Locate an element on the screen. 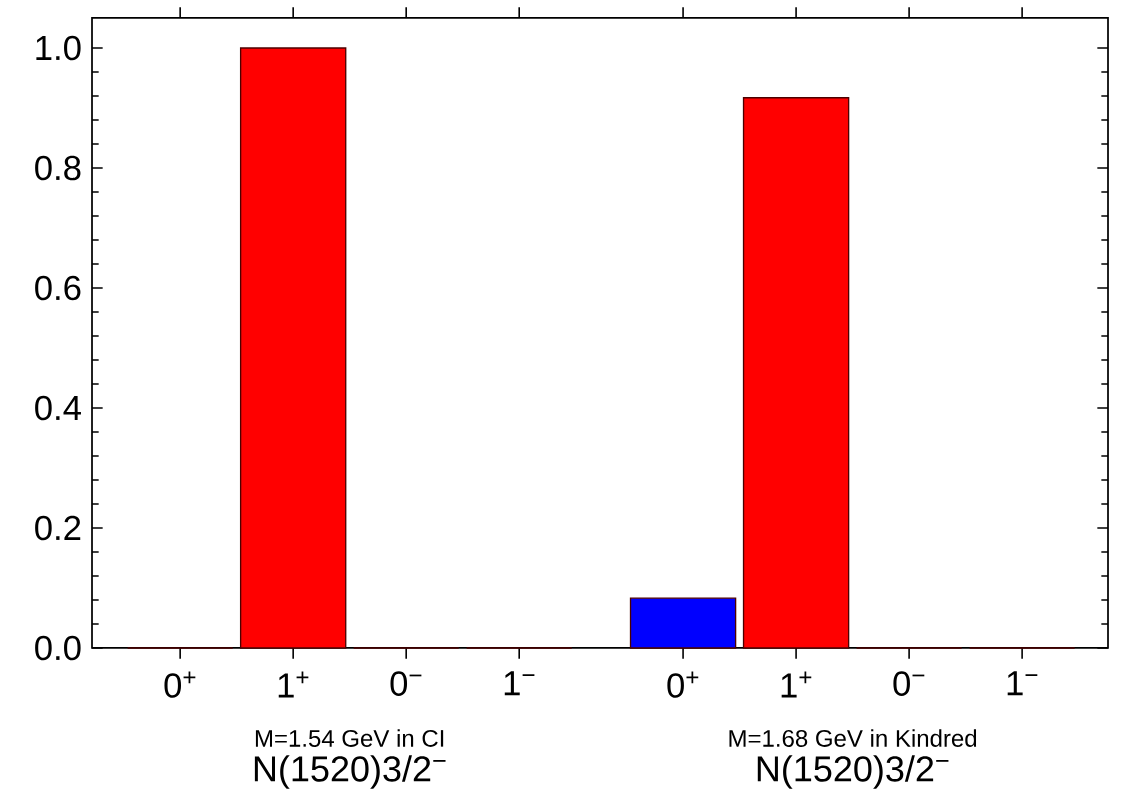  y-tick-label: 0.8 is located at coordinates (58, 168).